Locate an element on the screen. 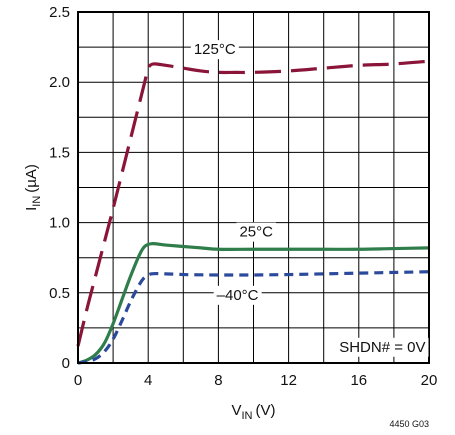  x-axis-title: VIN (V) is located at coordinates (253, 412).